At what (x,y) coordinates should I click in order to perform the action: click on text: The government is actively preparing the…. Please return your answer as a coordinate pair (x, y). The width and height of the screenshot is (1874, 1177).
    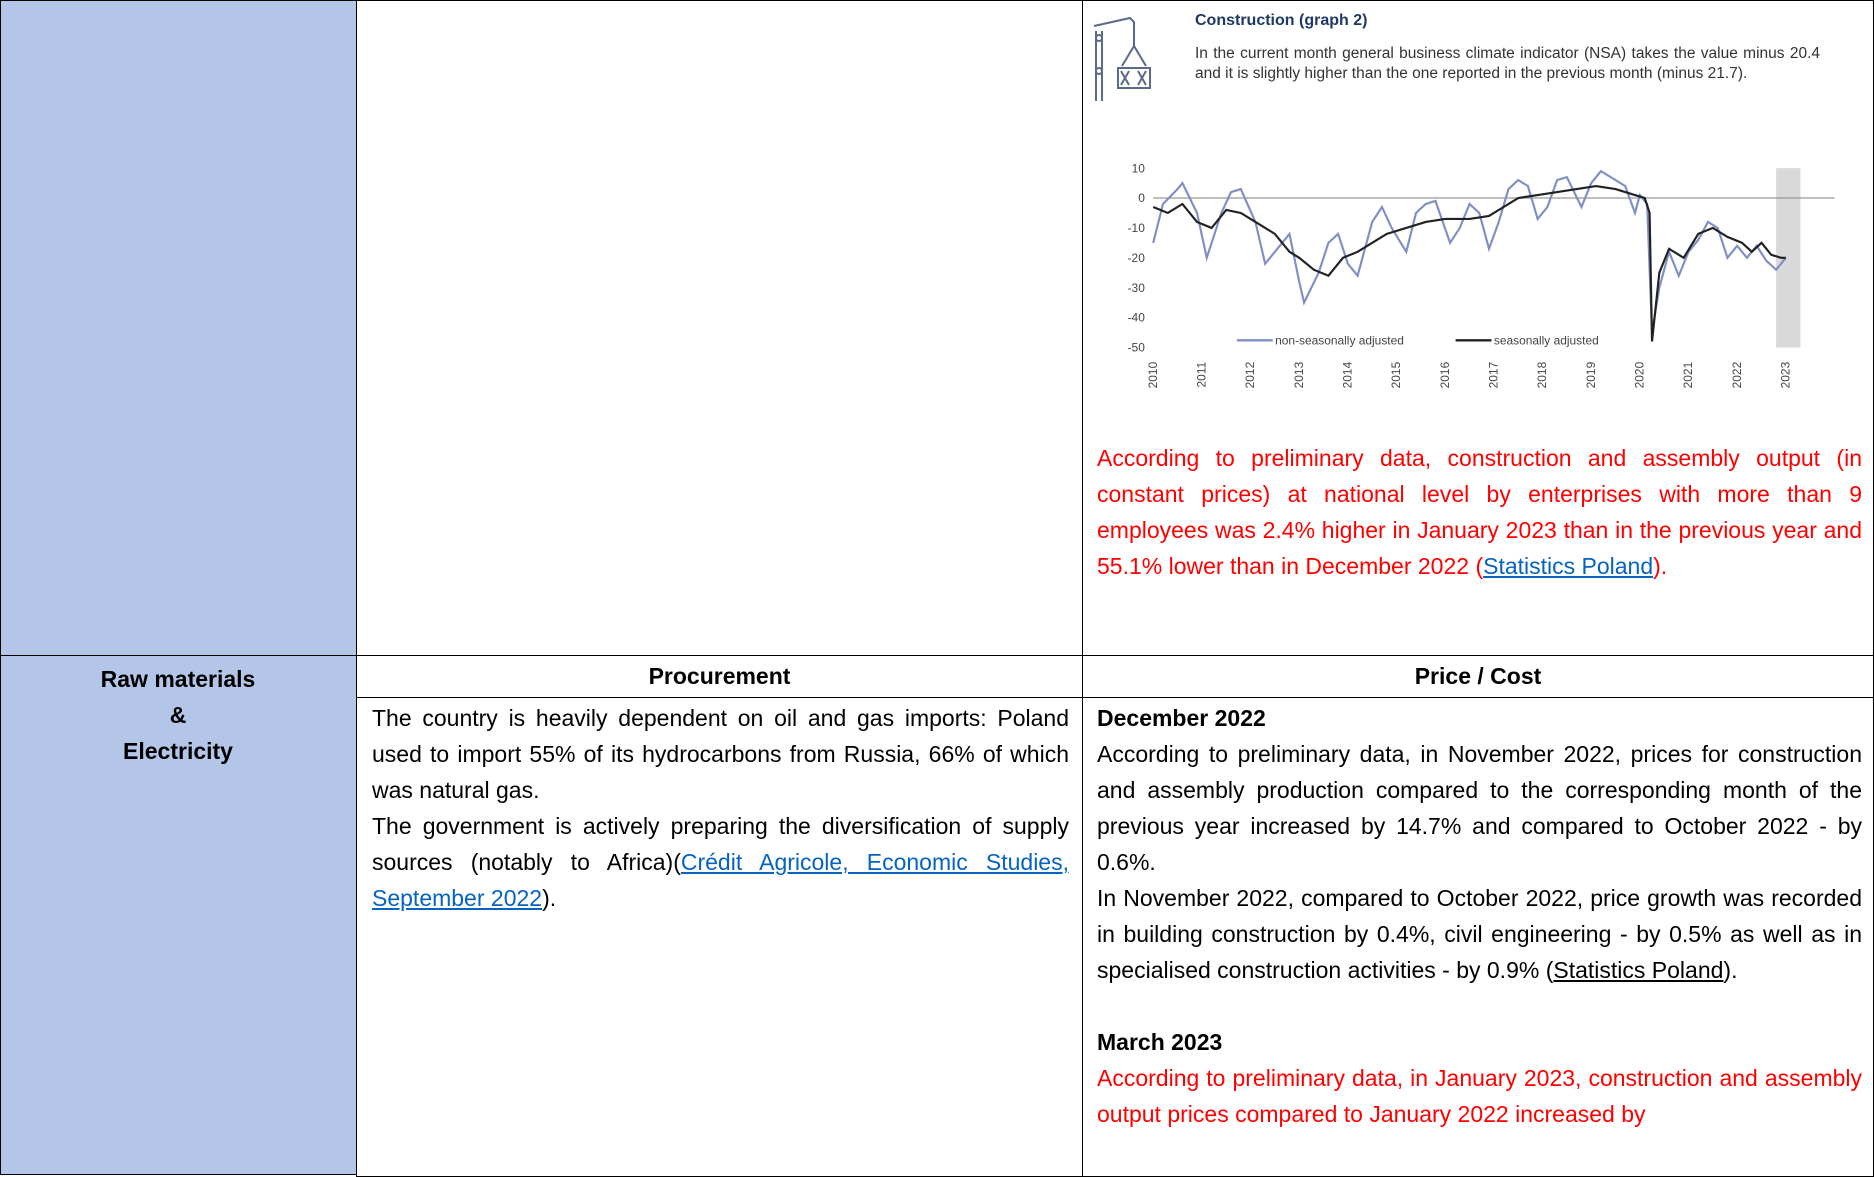
    Looking at the image, I should click on (720, 844).